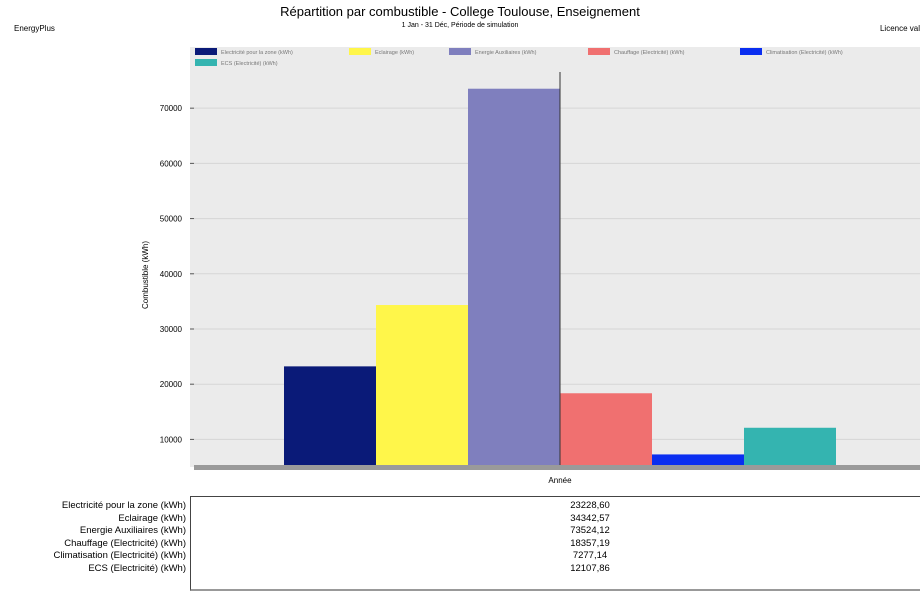 The width and height of the screenshot is (920, 594). What do you see at coordinates (460, 555) in the screenshot?
I see `table-row: Climatisation (Electricité) (kWh) 7277,14` at bounding box center [460, 555].